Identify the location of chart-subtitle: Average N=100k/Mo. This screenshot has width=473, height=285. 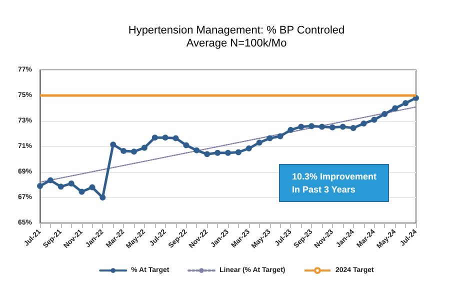
(236, 44).